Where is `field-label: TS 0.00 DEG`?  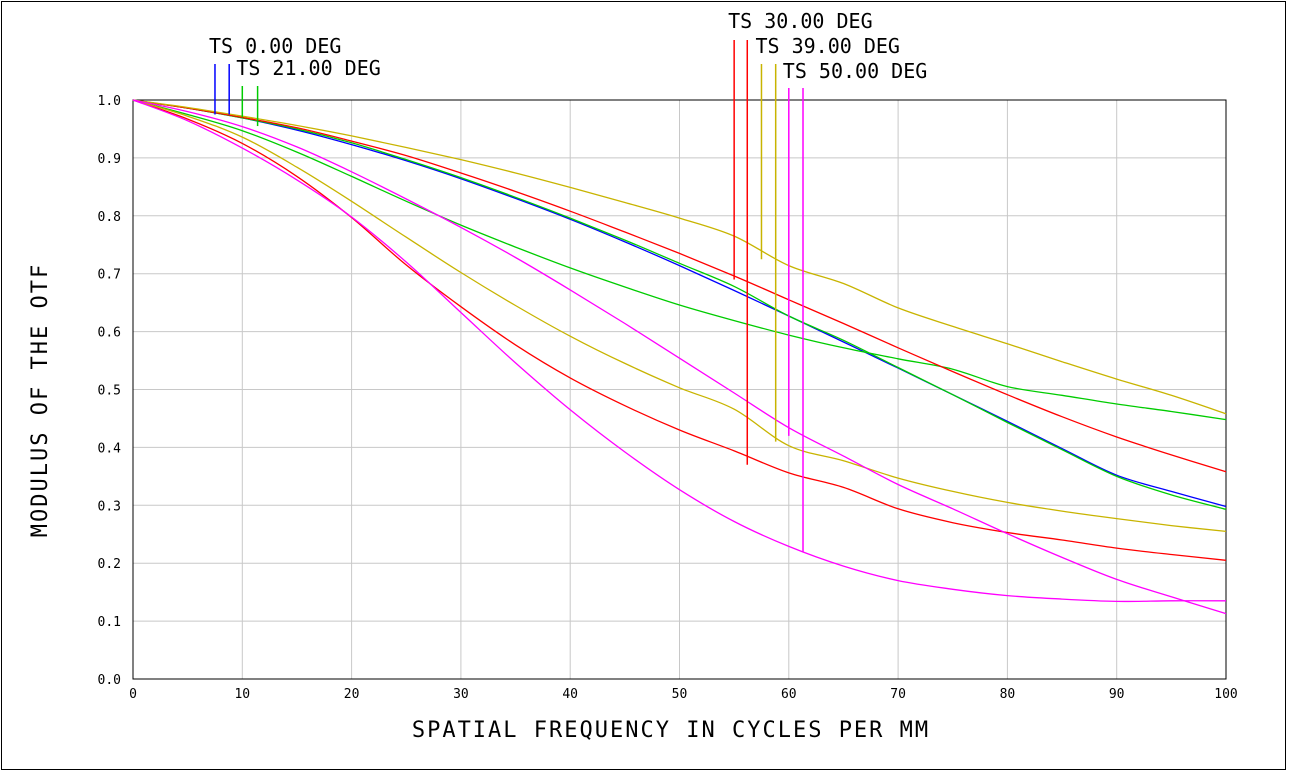 field-label: TS 0.00 DEG is located at coordinates (275, 46).